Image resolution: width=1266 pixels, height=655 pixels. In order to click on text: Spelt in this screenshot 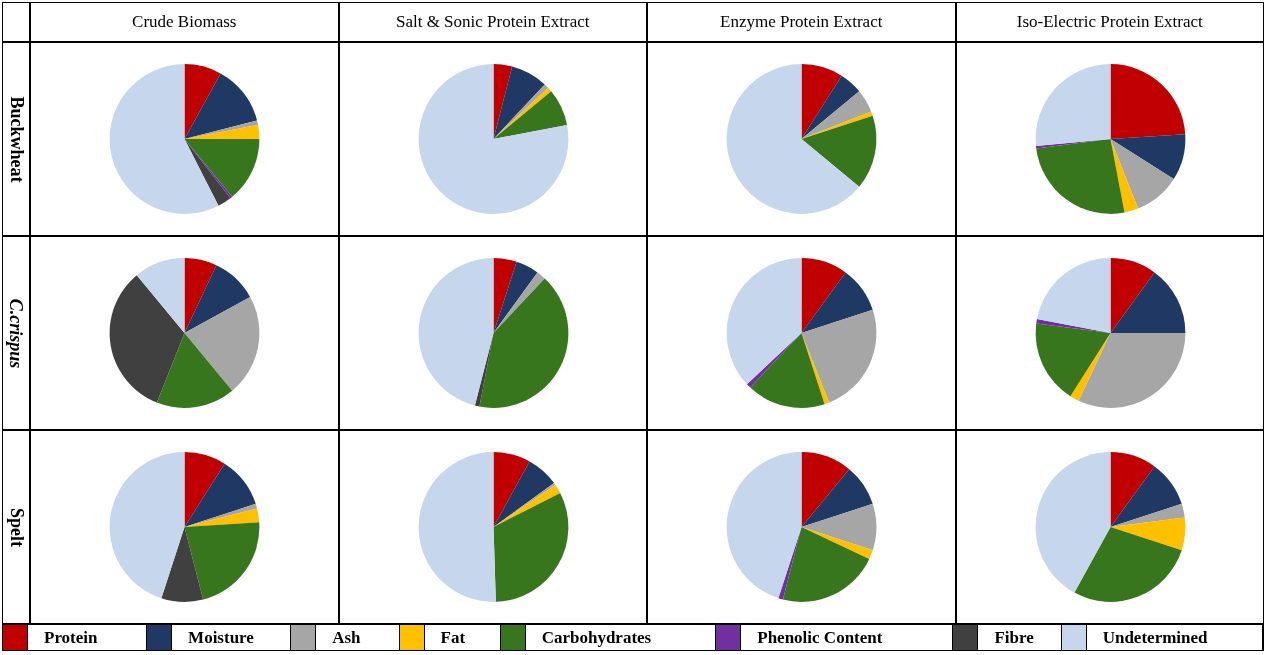, I will do `click(16, 527)`.